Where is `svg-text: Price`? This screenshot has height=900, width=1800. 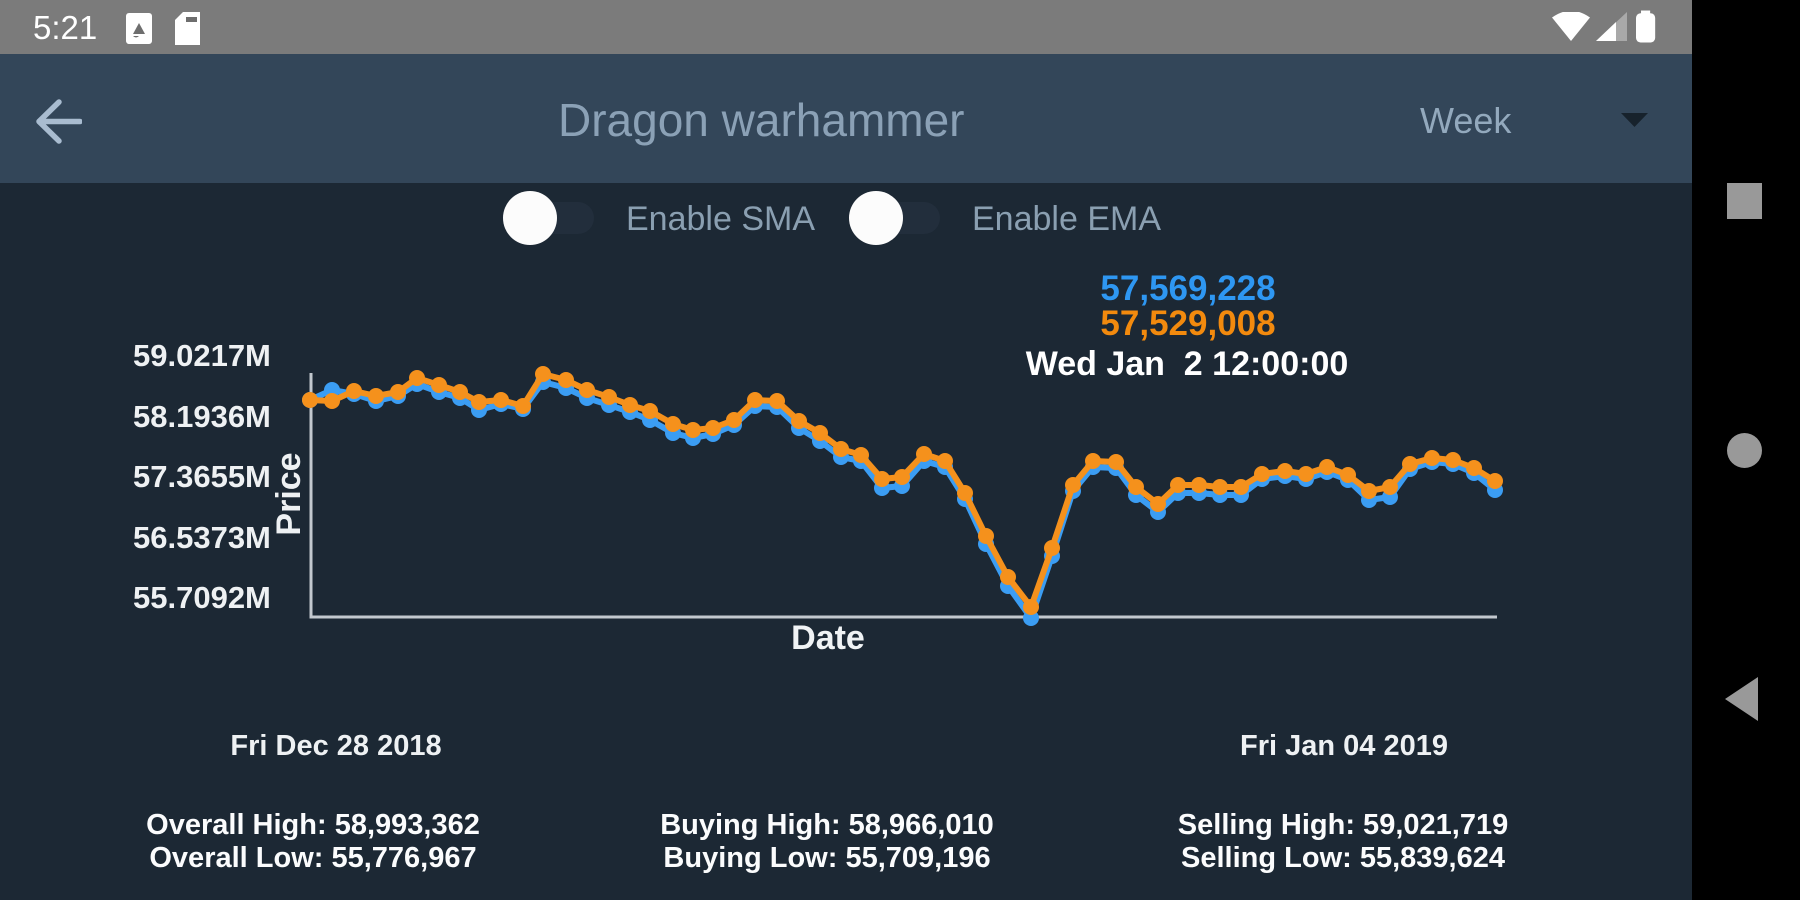
svg-text: Price is located at coordinates (289, 493).